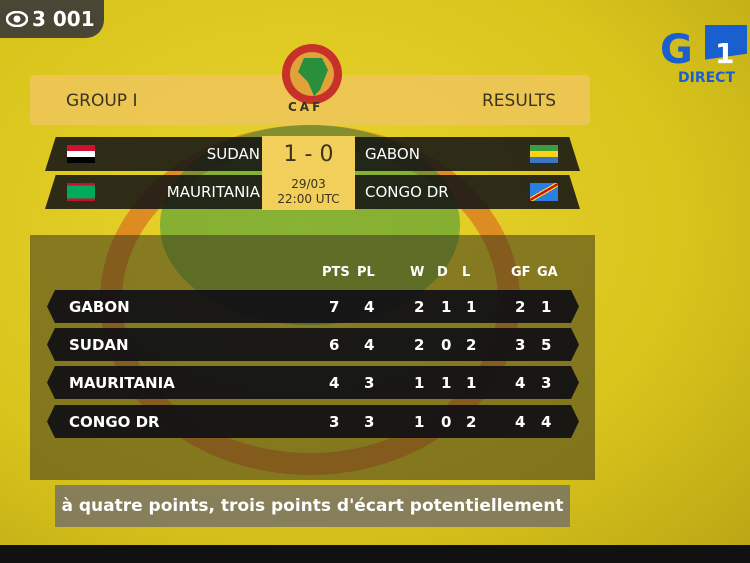 The width and height of the screenshot is (750, 563). What do you see at coordinates (334, 307) in the screenshot?
I see `stat-value: 7` at bounding box center [334, 307].